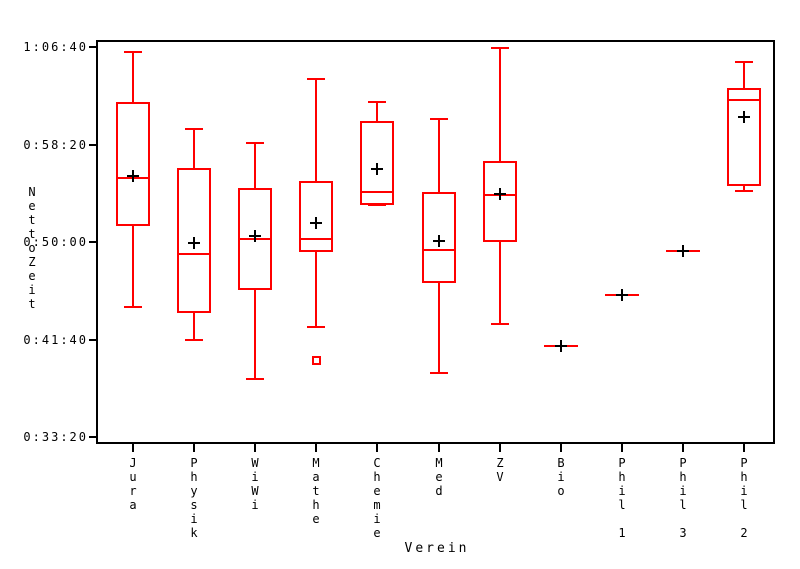 Image resolution: width=800 pixels, height=569 pixels. I want to click on x-tick-label-char: 1, so click(622, 533).